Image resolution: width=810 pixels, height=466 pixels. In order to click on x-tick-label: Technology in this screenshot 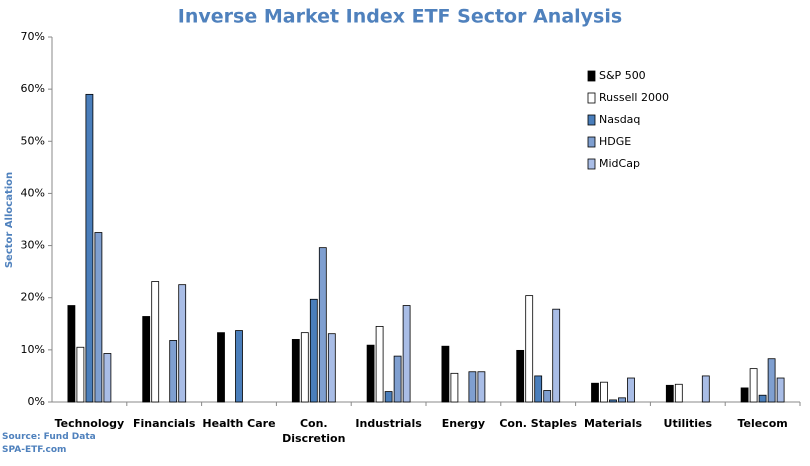, I will do `click(89, 423)`.